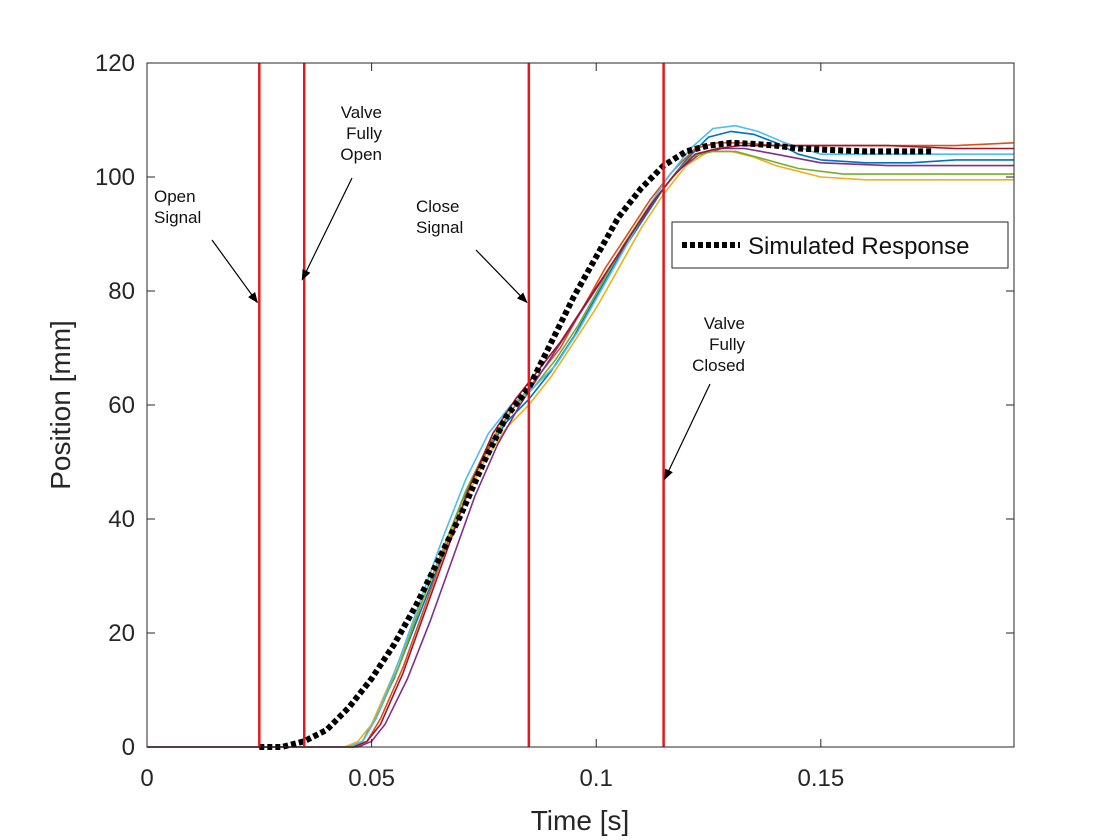 Image resolution: width=1120 pixels, height=840 pixels. I want to click on annotation-3: Valve Fully Closed, so click(704, 397).